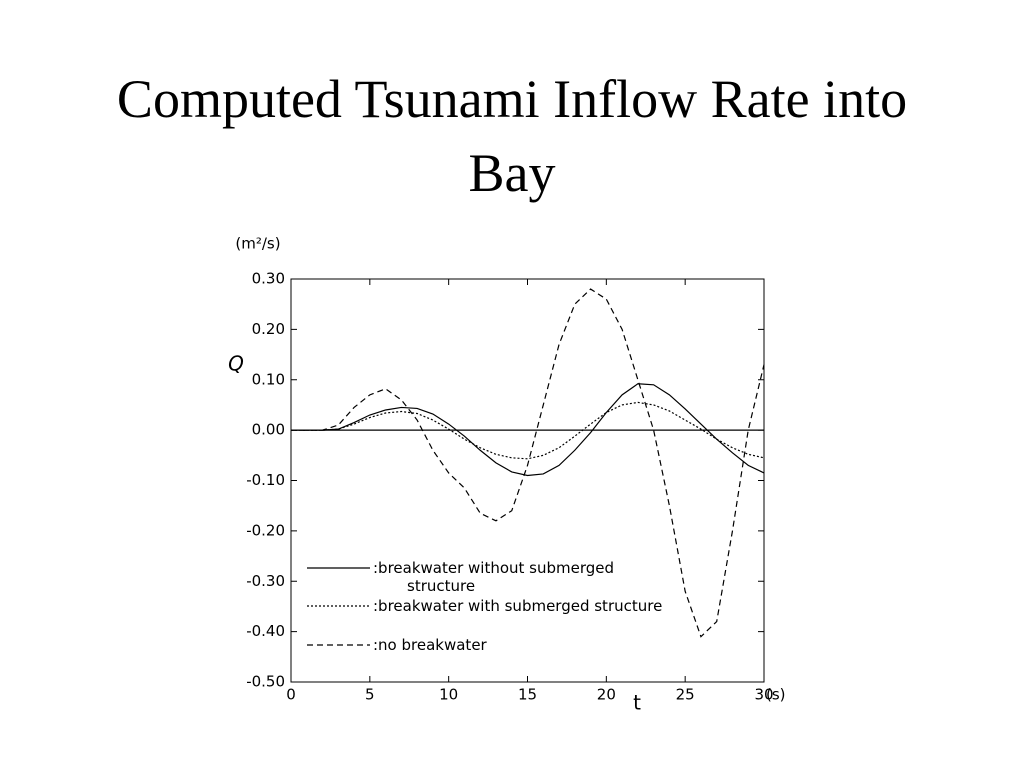  Describe the element at coordinates (518, 606) in the screenshot. I see `legend-label: :breakwater with submerged structure` at that location.